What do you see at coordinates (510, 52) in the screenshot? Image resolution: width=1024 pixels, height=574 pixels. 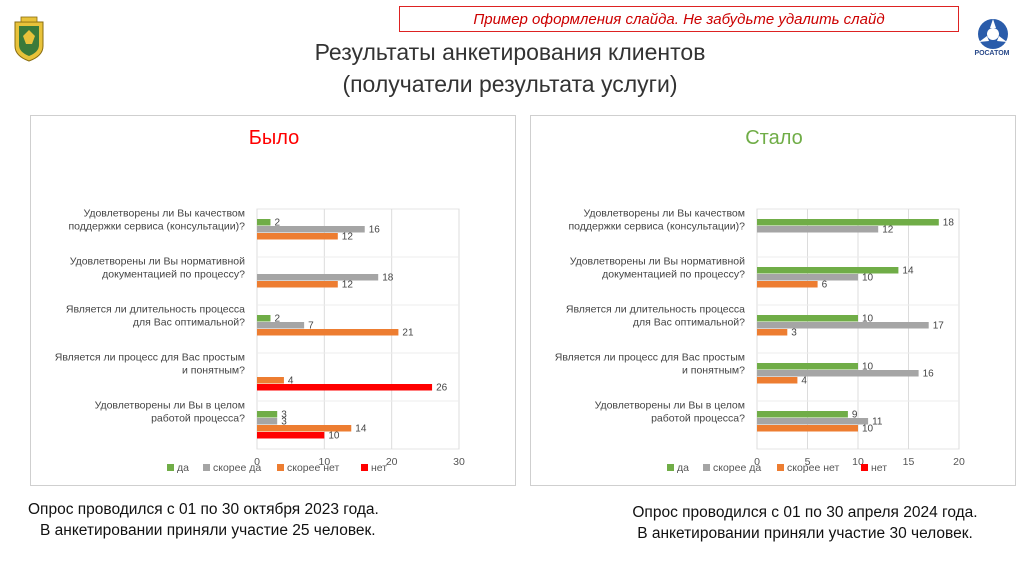 I see `title-line-1: Результаты анкетирования клиентов` at bounding box center [510, 52].